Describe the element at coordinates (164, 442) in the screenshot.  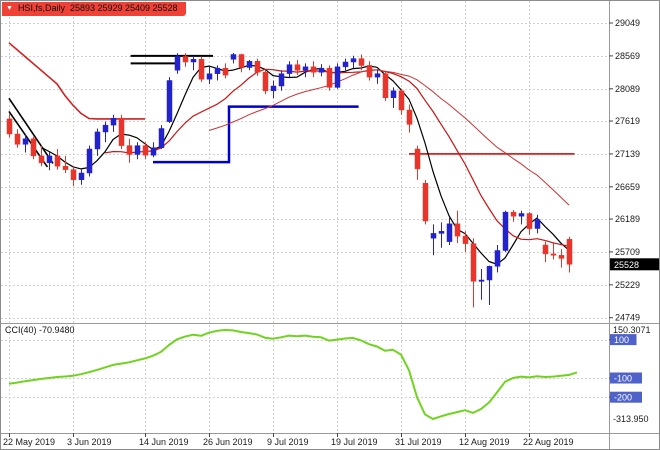
I see `date-axis-label: 14 Jun 2019` at that location.